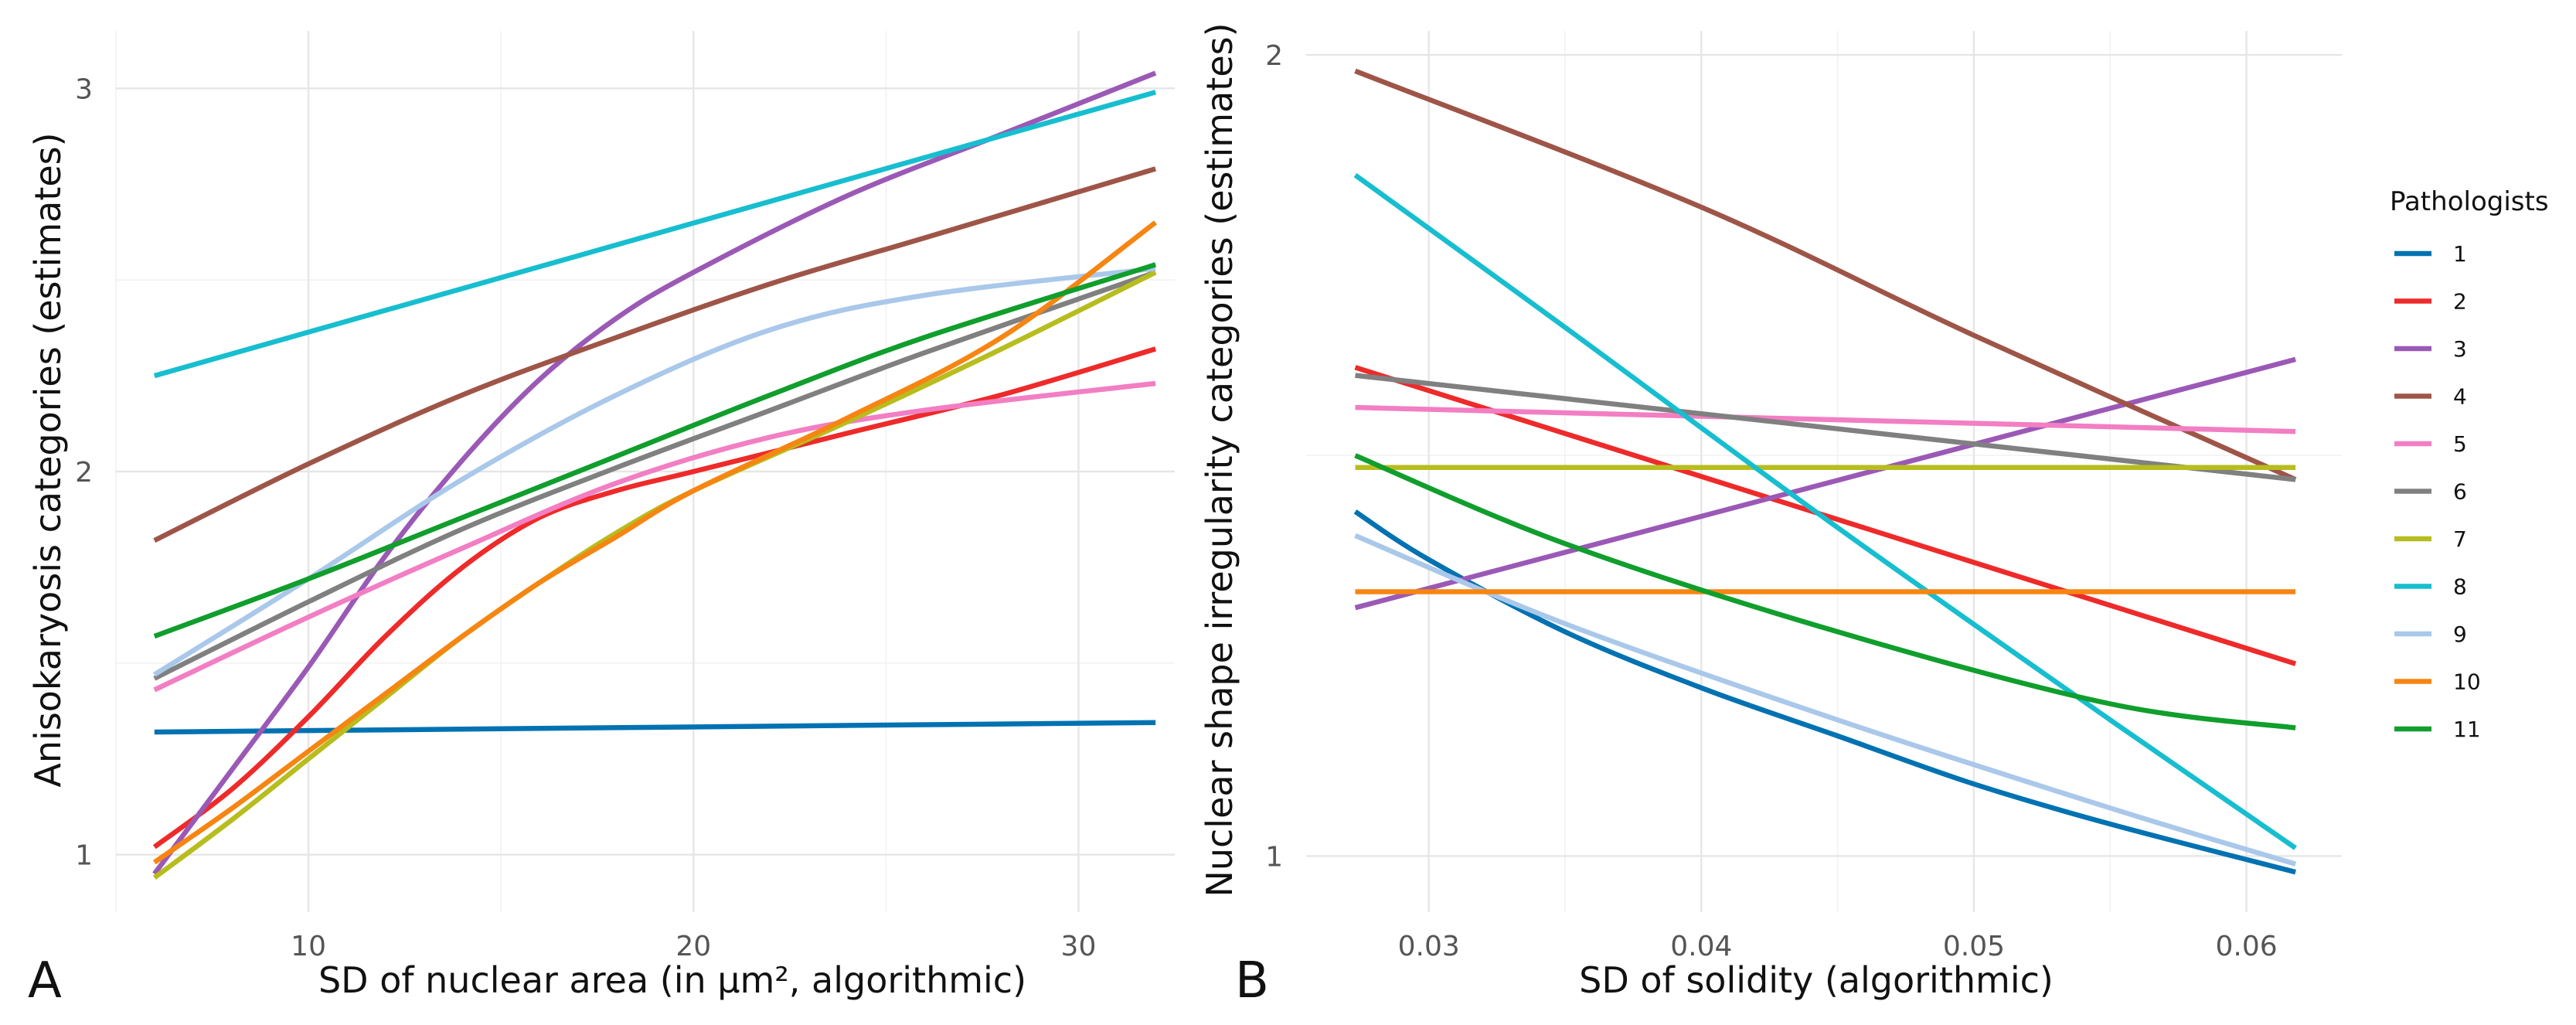 The height and width of the screenshot is (1025, 2576). What do you see at coordinates (45, 981) in the screenshot?
I see `panel-a-label: A` at bounding box center [45, 981].